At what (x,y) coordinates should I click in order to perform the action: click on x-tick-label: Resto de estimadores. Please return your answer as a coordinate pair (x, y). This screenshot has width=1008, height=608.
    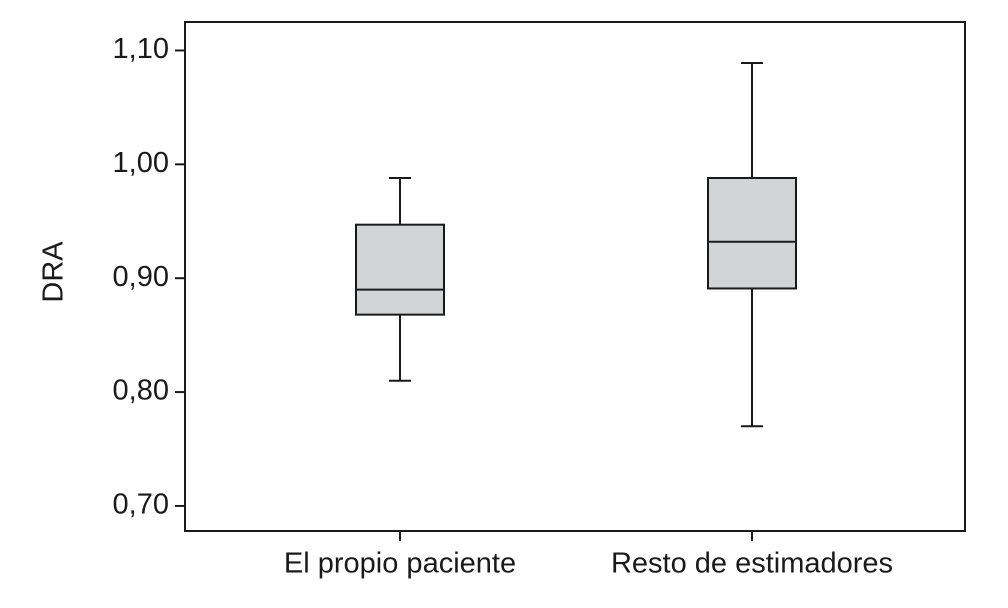
    Looking at the image, I should click on (752, 564).